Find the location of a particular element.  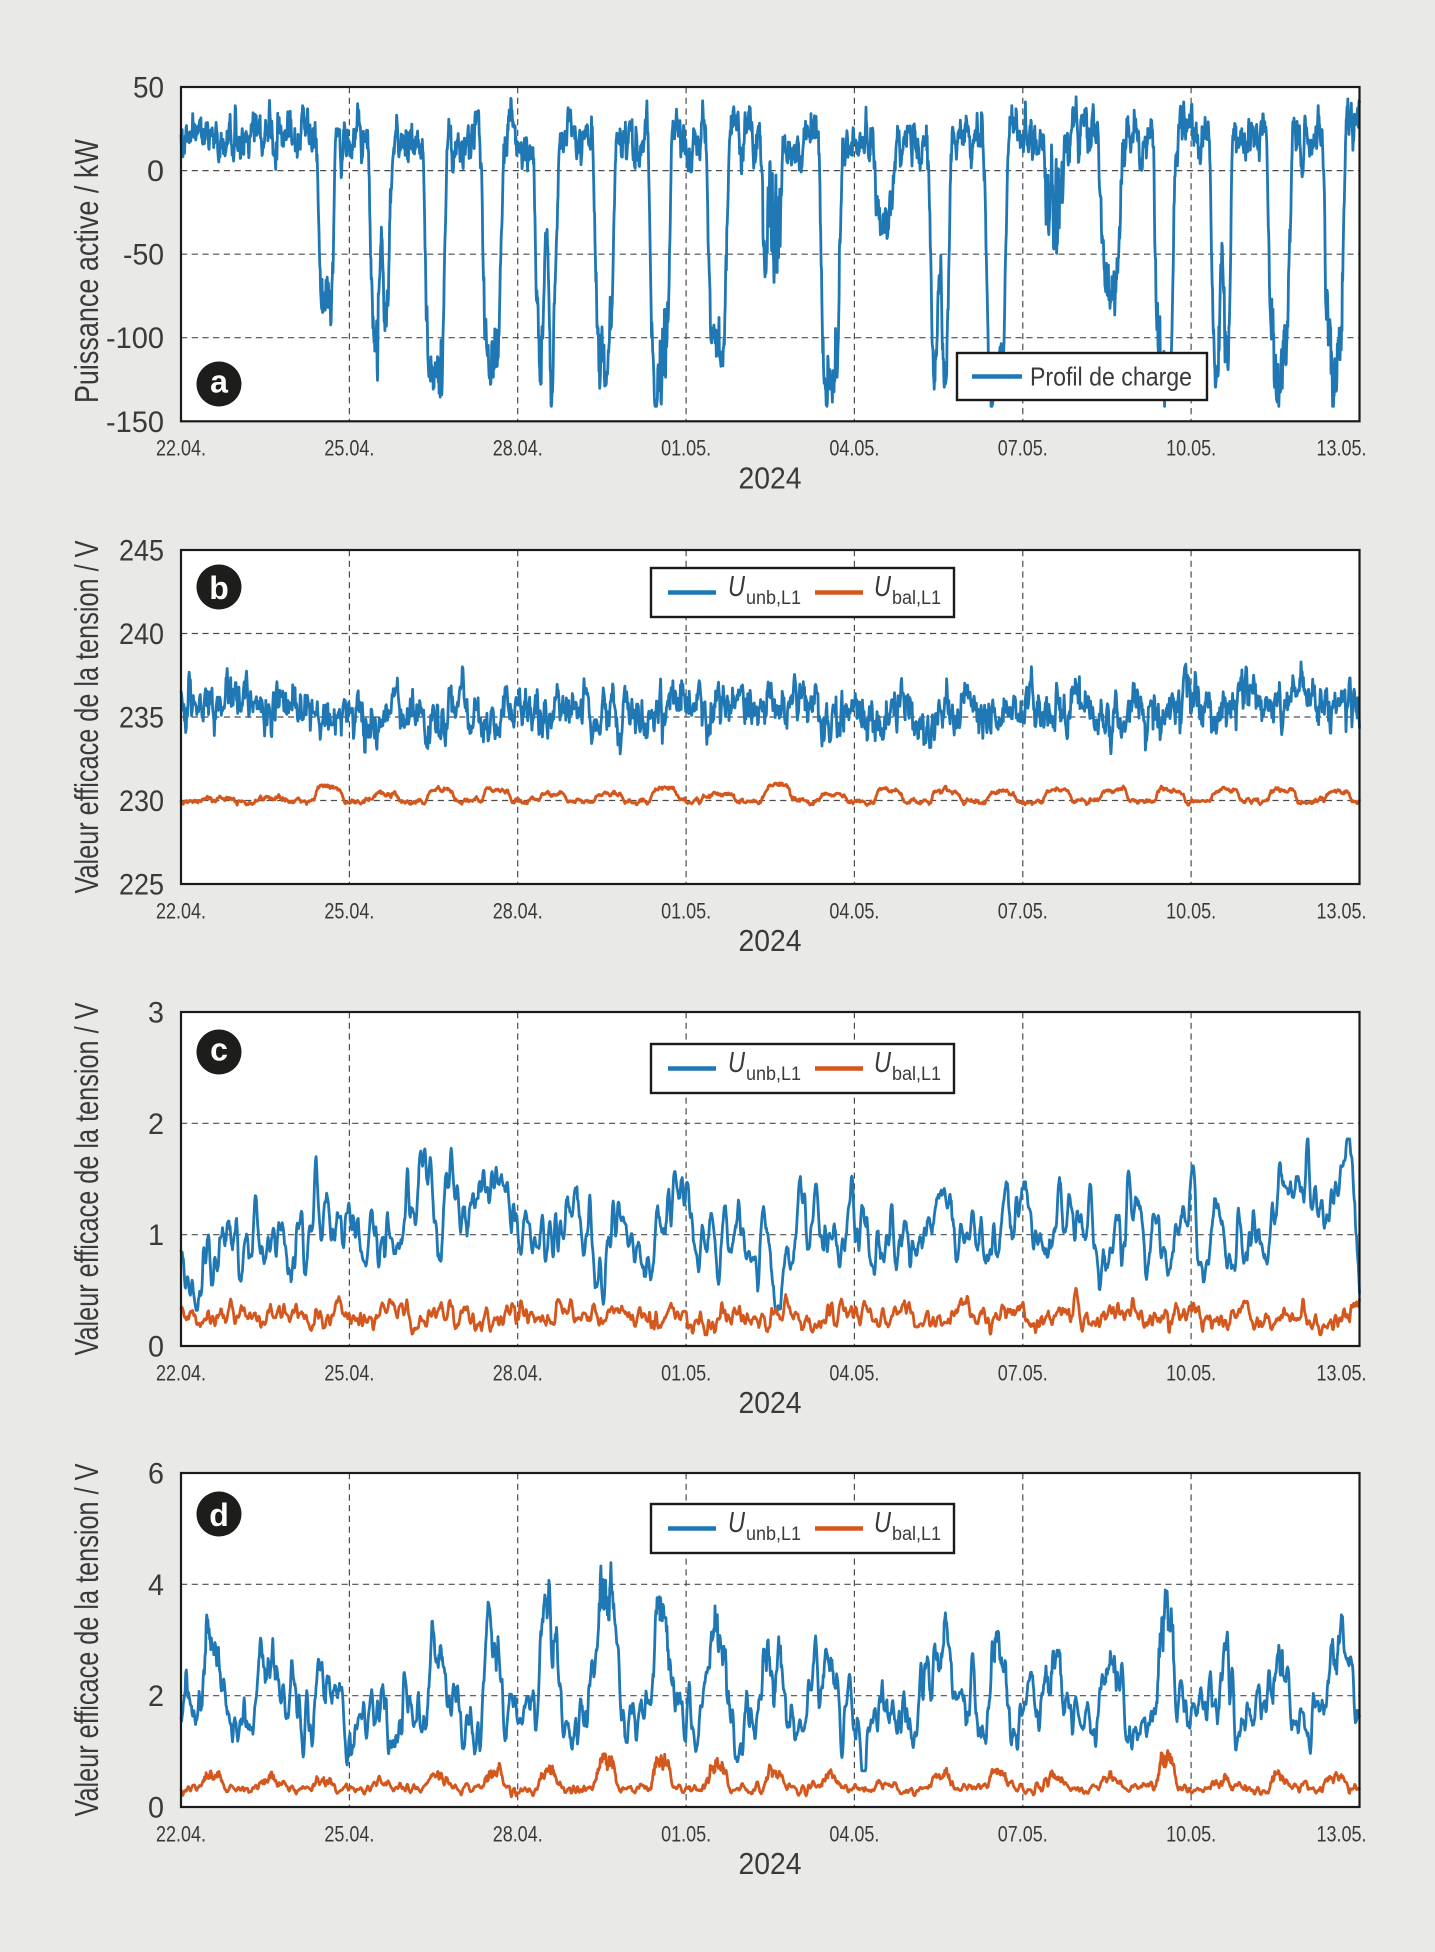

svg-text: a is located at coordinates (219, 382).